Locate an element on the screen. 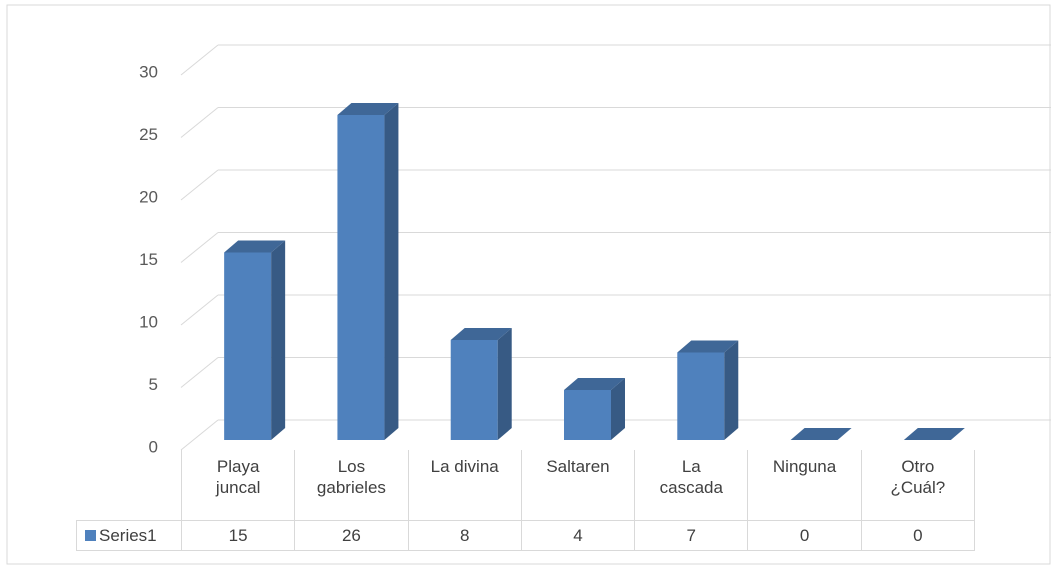 This screenshot has height=569, width=1057. data-table-value: 15 is located at coordinates (238, 535).